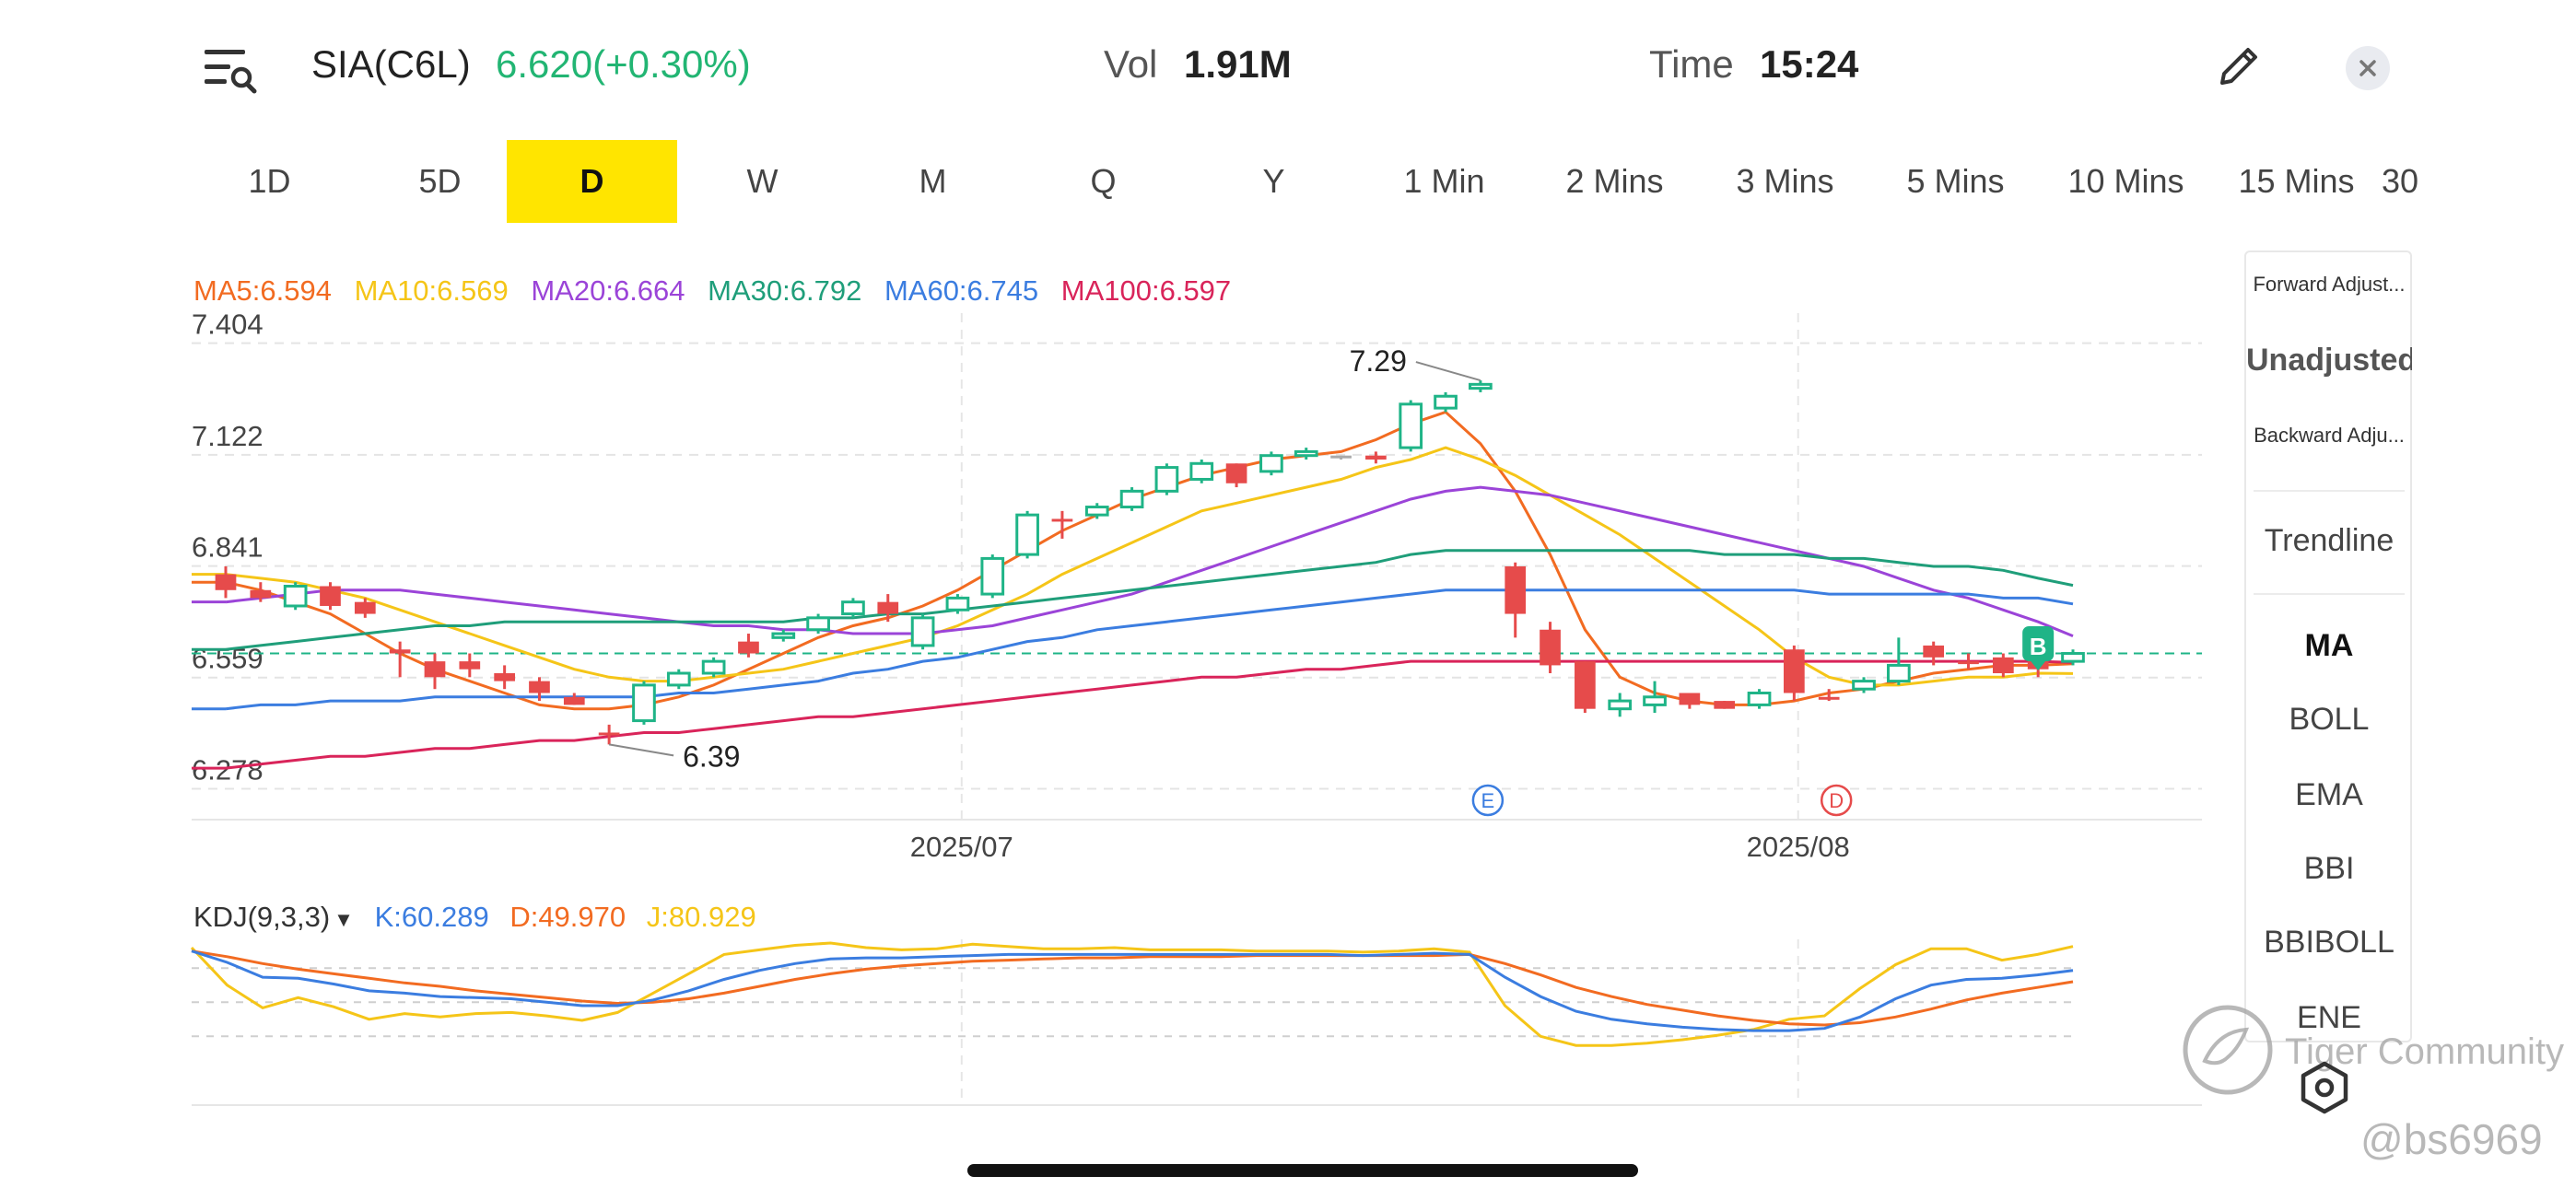  What do you see at coordinates (2324, 1087) in the screenshot?
I see `settings-icon` at bounding box center [2324, 1087].